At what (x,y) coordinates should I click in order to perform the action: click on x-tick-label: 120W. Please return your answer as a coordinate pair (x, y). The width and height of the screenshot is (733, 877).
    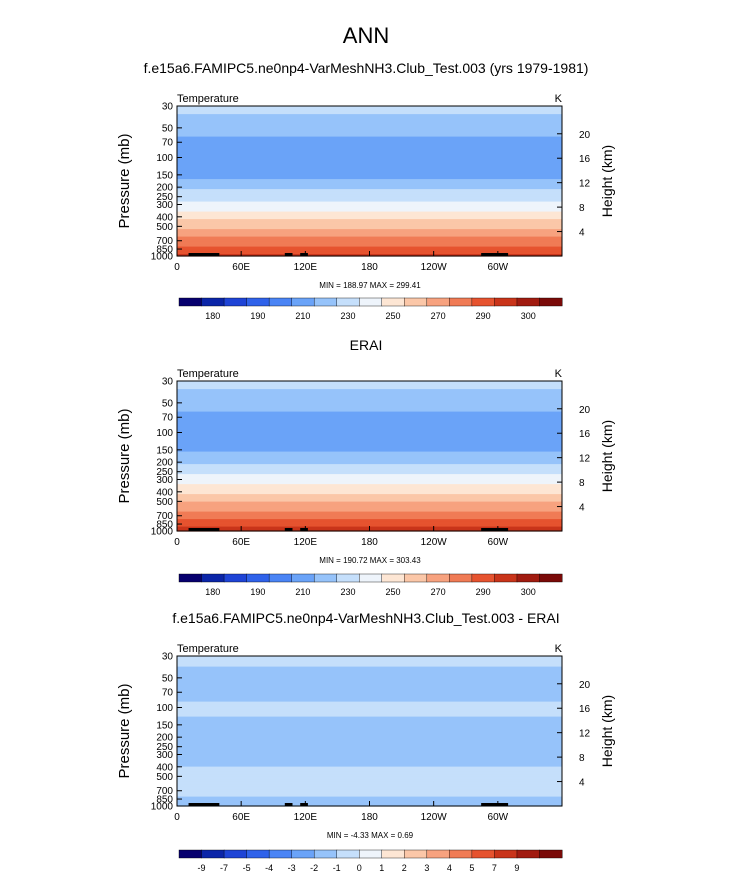
    Looking at the image, I should click on (434, 267).